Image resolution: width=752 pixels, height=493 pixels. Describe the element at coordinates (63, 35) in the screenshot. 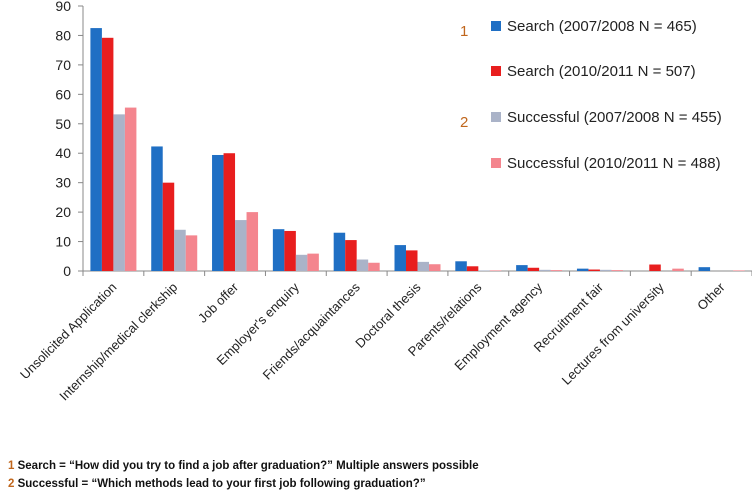

I see `y-tick-label: 80` at that location.